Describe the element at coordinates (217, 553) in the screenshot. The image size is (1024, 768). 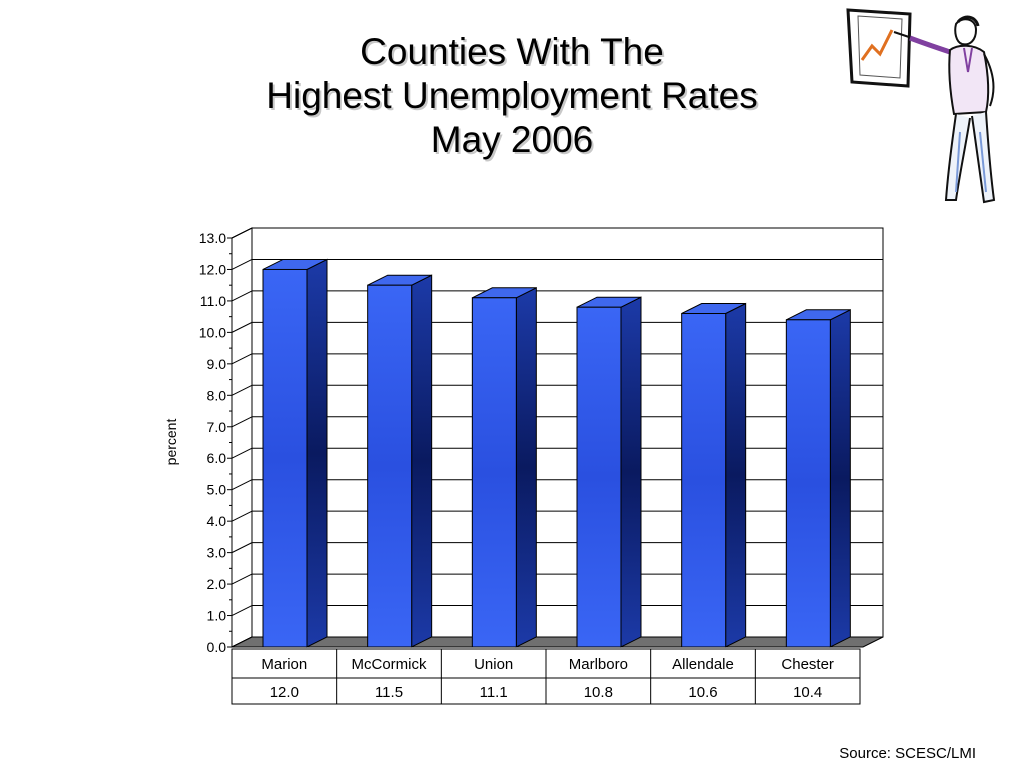
I see `y-tick-label: 3.0` at that location.